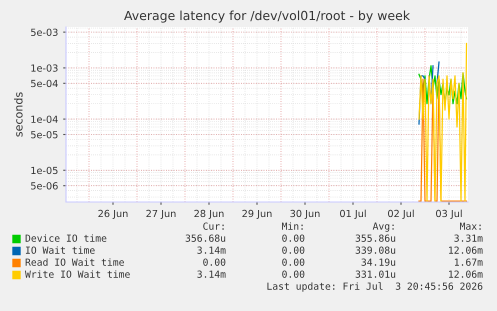  What do you see at coordinates (267, 16) in the screenshot?
I see `chart-title: Average latency for /dev/vol01/root - by week` at bounding box center [267, 16].